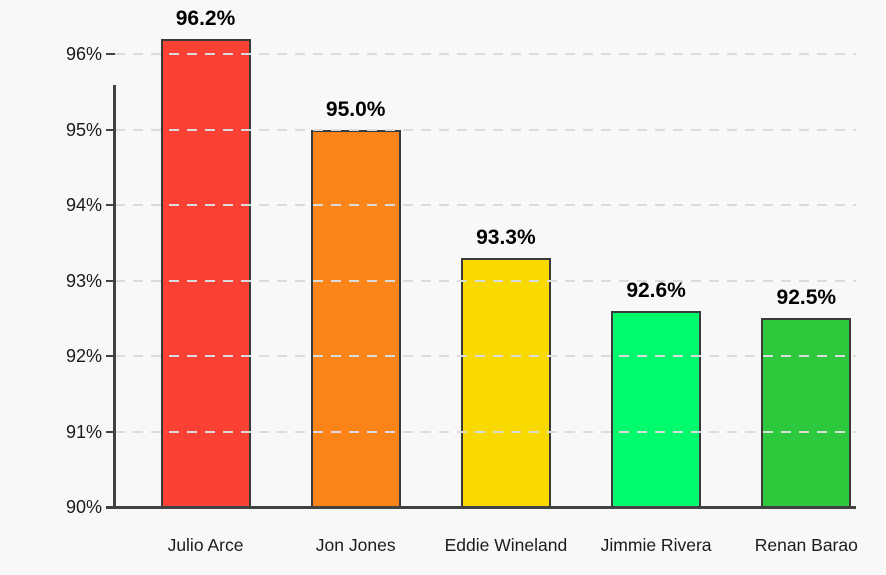  I want to click on x-axis-line, so click(481, 507).